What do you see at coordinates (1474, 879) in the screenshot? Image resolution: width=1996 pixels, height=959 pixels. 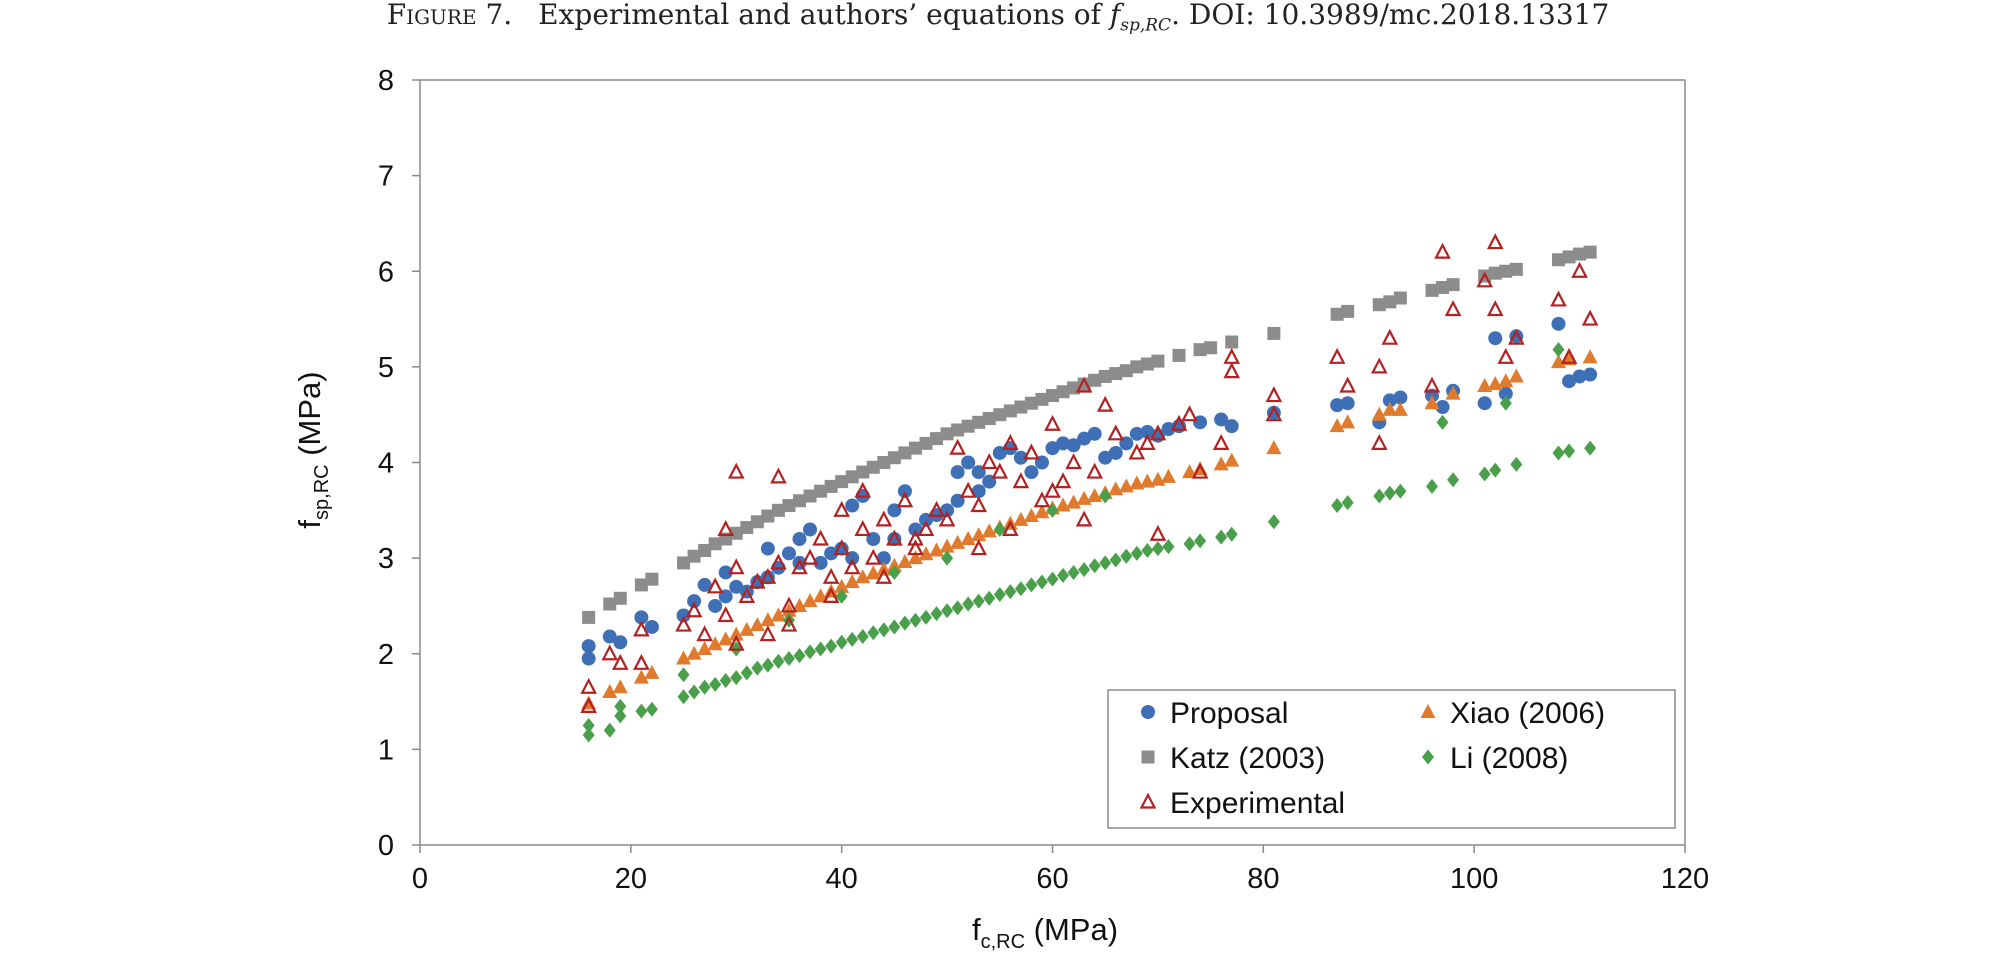 I see `x-tick-label: 100` at bounding box center [1474, 879].